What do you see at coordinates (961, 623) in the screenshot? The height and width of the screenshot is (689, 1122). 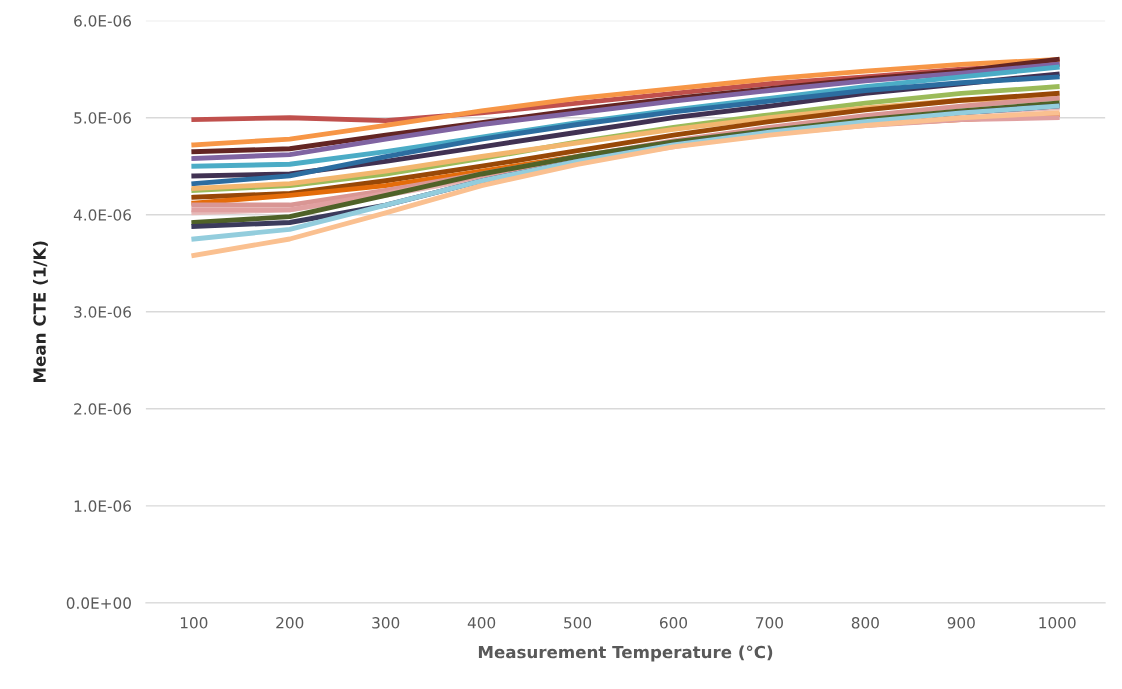 I see `x-tick-label: 900` at bounding box center [961, 623].